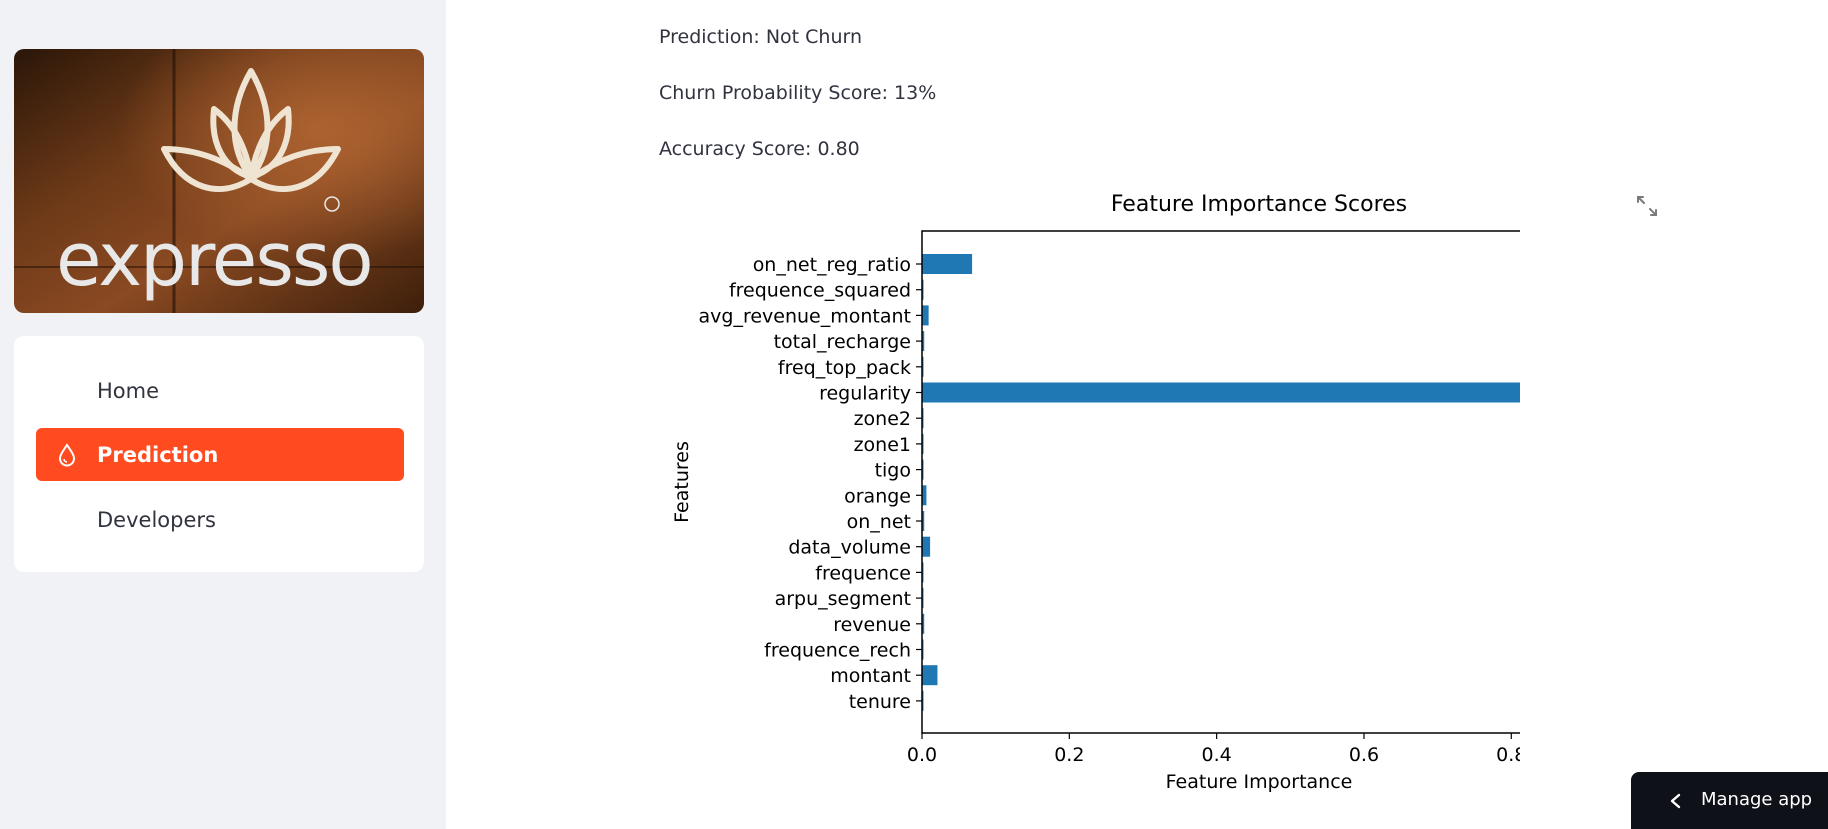 This screenshot has height=829, width=1828. I want to click on bar-orange, so click(924, 495).